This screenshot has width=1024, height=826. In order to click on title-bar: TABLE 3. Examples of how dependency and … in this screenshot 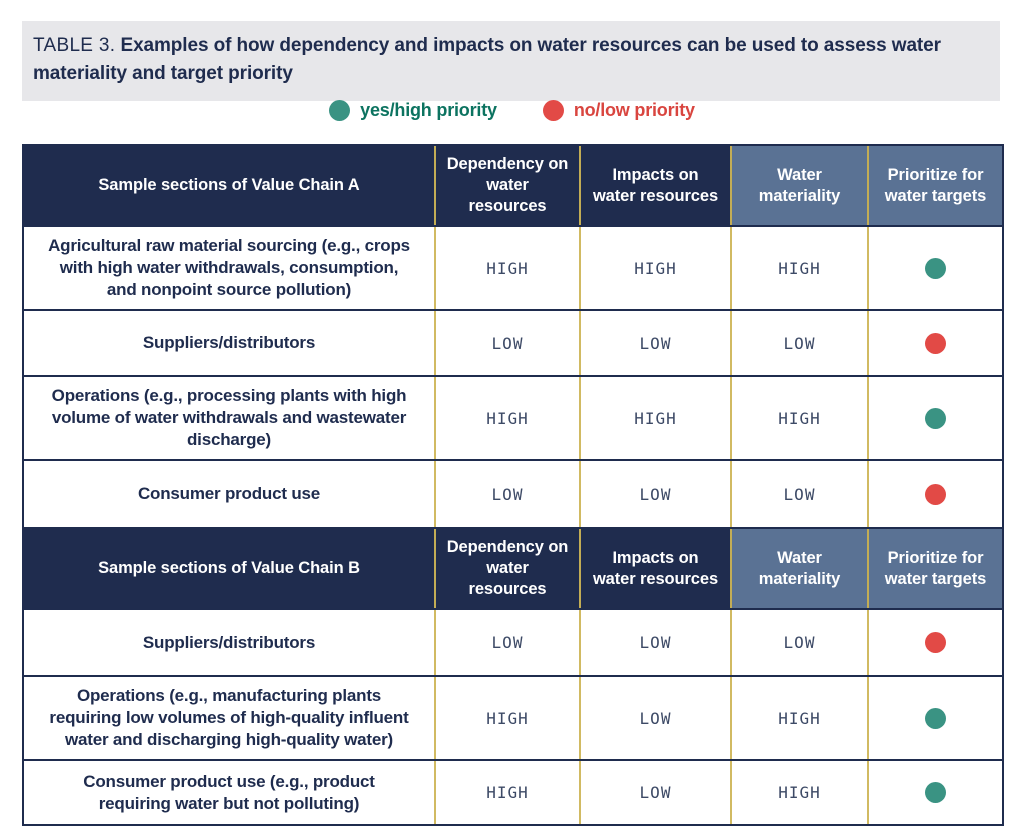, I will do `click(511, 61)`.